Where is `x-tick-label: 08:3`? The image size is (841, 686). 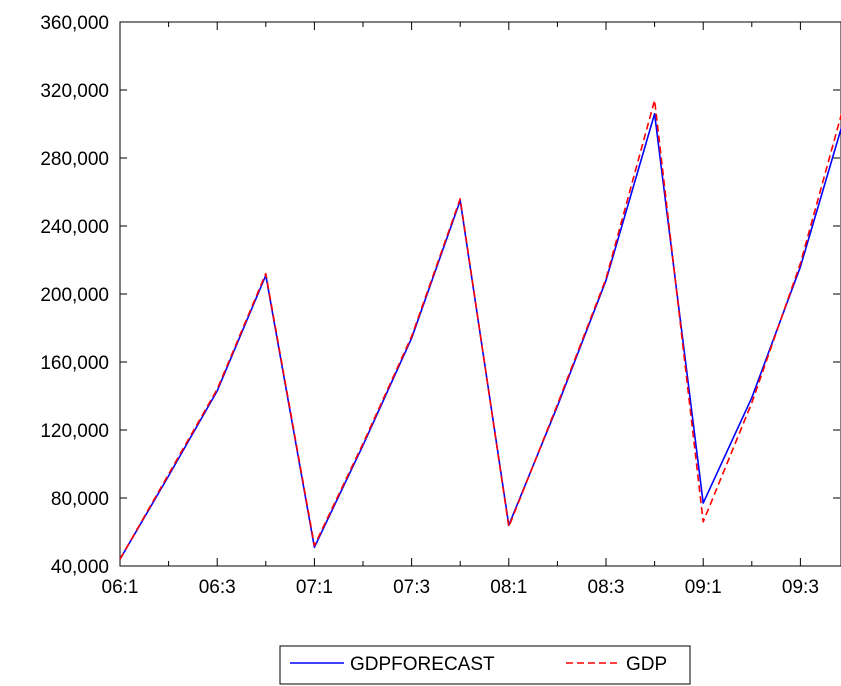 x-tick-label: 08:3 is located at coordinates (606, 587).